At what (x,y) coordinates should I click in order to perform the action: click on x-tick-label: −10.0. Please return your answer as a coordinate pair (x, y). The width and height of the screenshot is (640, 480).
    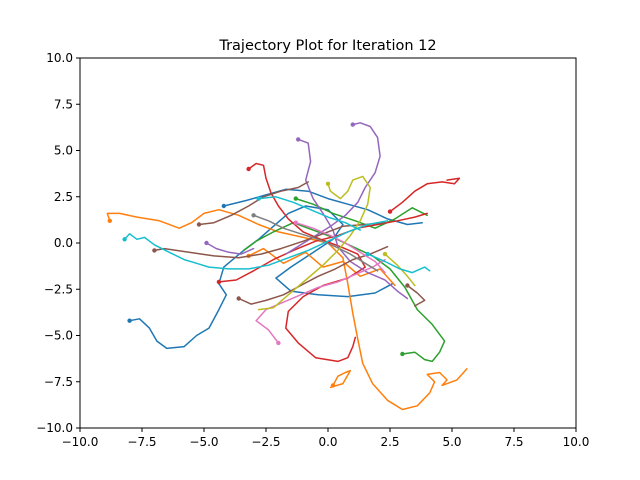
    Looking at the image, I should click on (80, 442).